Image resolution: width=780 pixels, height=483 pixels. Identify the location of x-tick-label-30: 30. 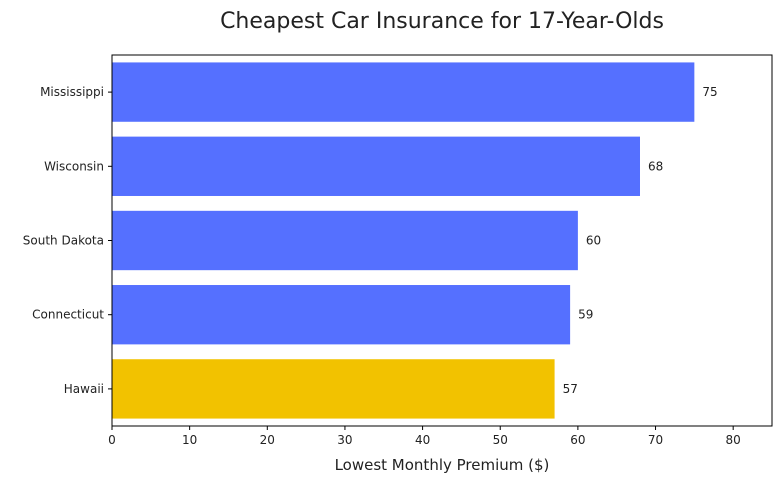
(344, 440).